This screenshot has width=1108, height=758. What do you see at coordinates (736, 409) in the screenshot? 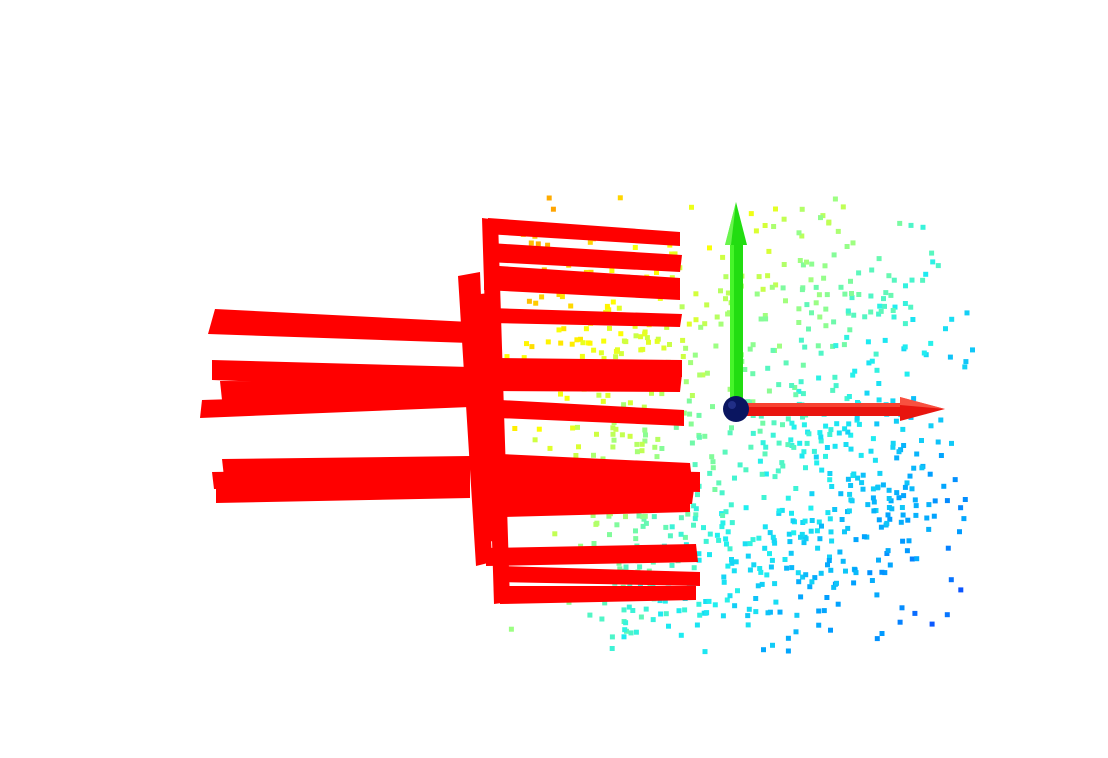
I see `origin-sphere-icon` at bounding box center [736, 409].